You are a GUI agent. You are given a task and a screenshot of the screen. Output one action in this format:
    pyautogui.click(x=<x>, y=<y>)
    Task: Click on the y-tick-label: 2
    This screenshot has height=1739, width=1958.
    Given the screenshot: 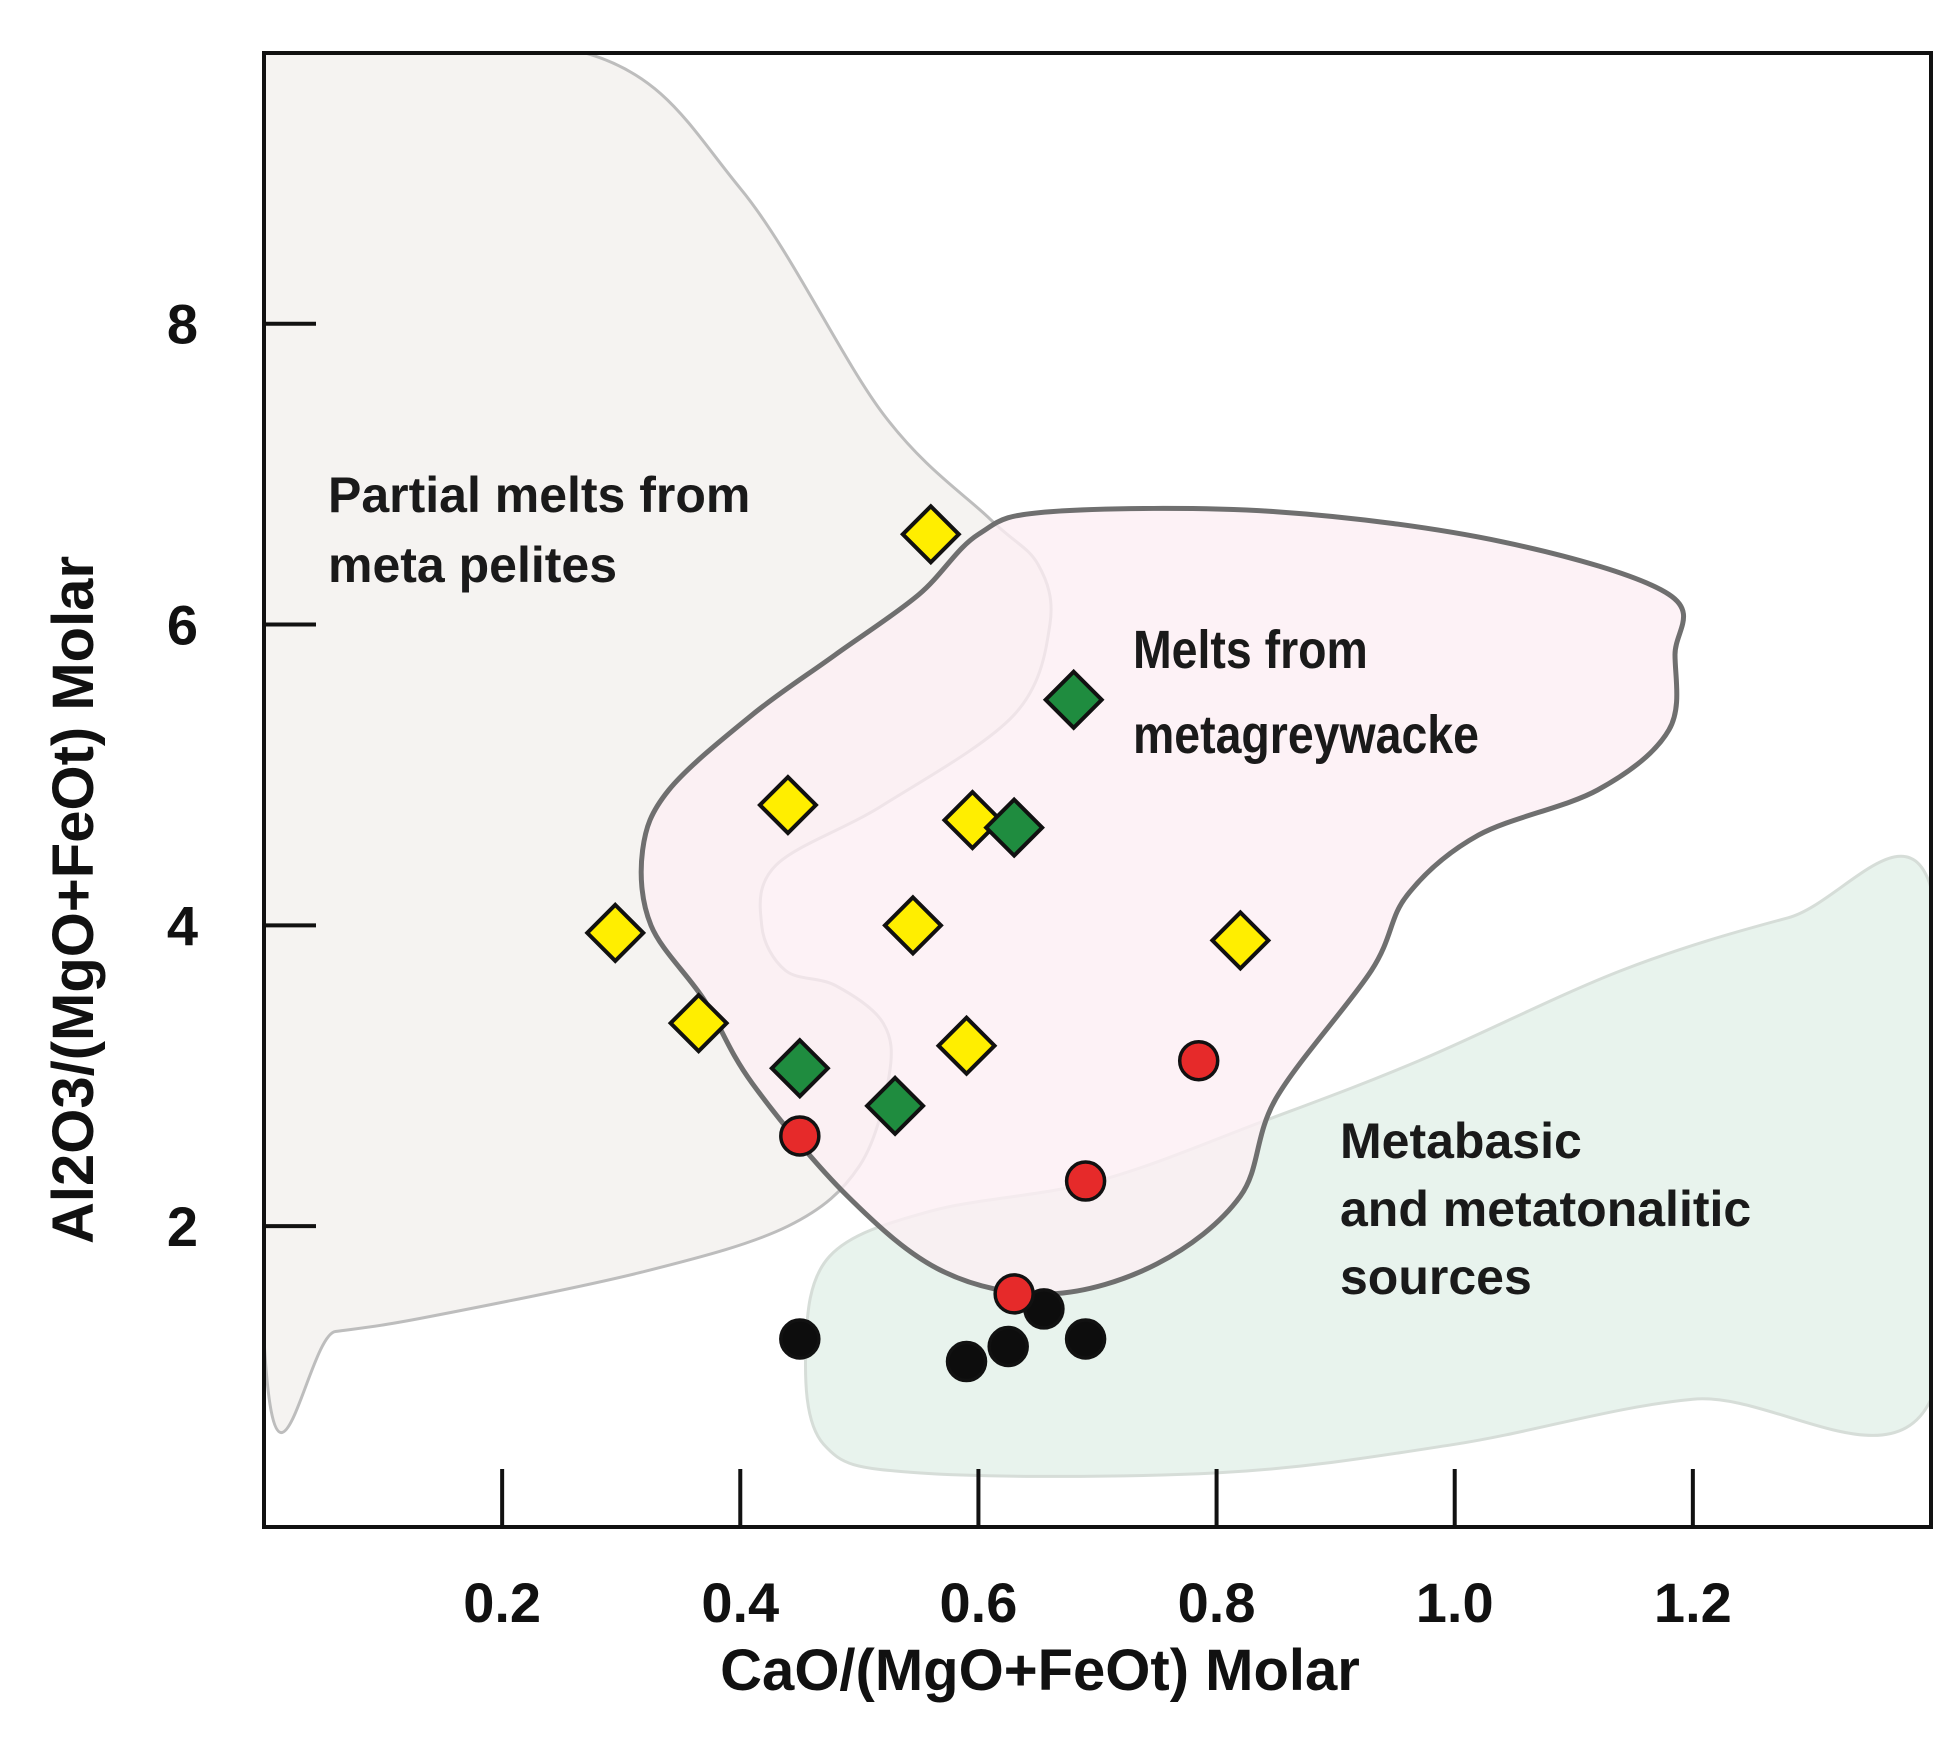 What is the action you would take?
    pyautogui.click(x=182, y=1226)
    